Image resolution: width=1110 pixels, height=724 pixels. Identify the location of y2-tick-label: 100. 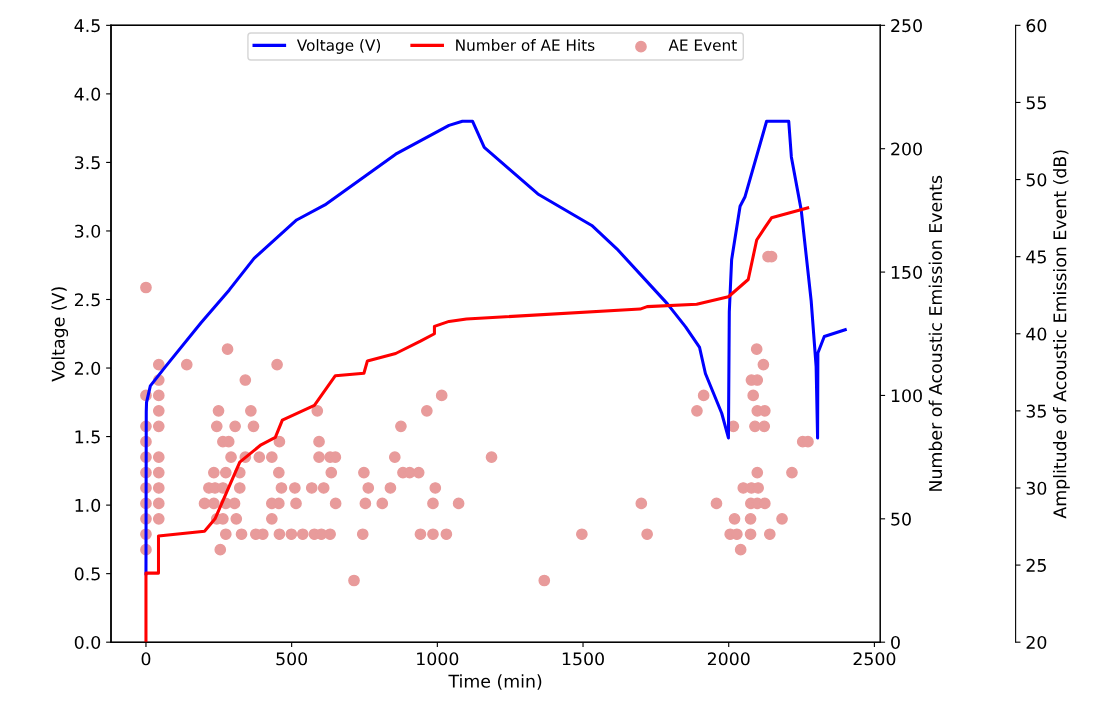
(906, 396).